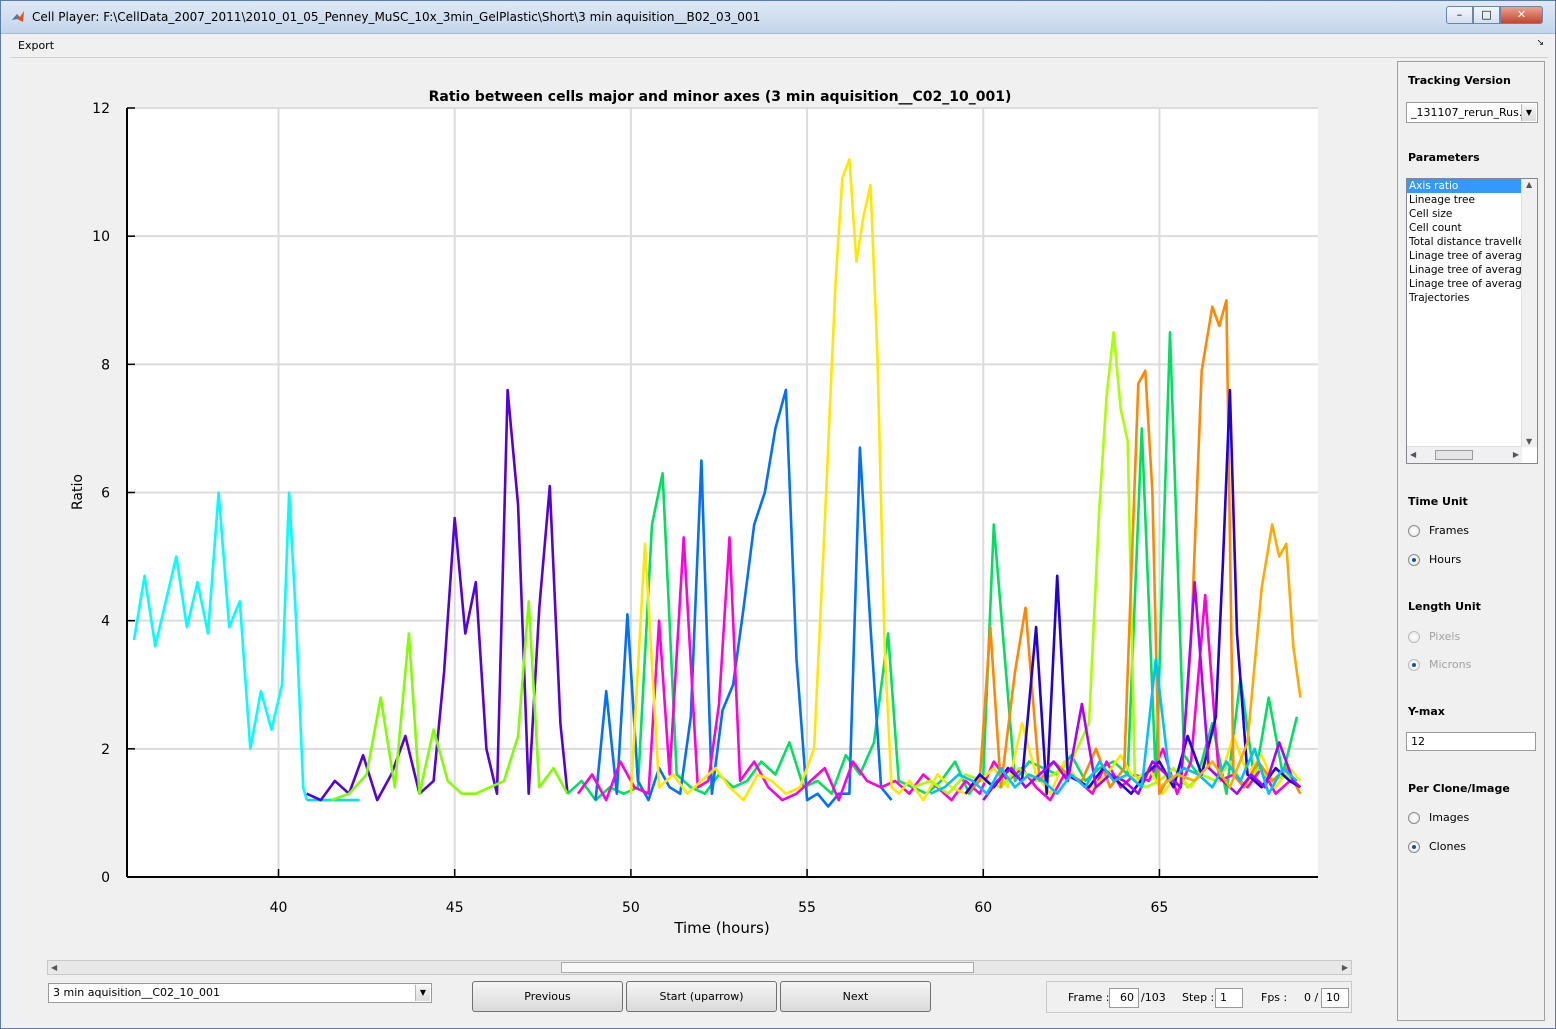 The image size is (1556, 1029). I want to click on parameter-item: Lineage tree, so click(1442, 200).